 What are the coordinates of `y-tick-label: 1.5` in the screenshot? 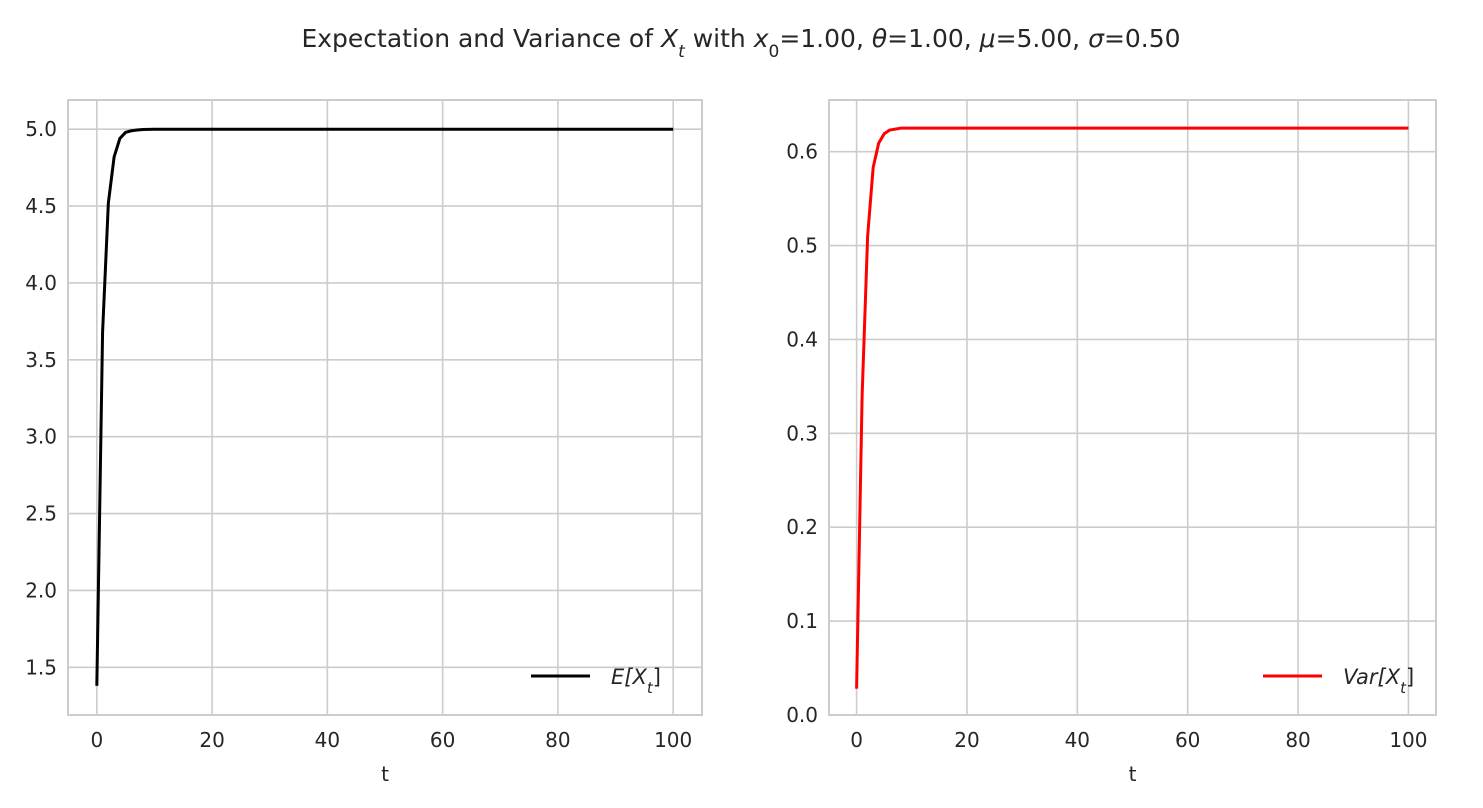 It's located at (41, 667).